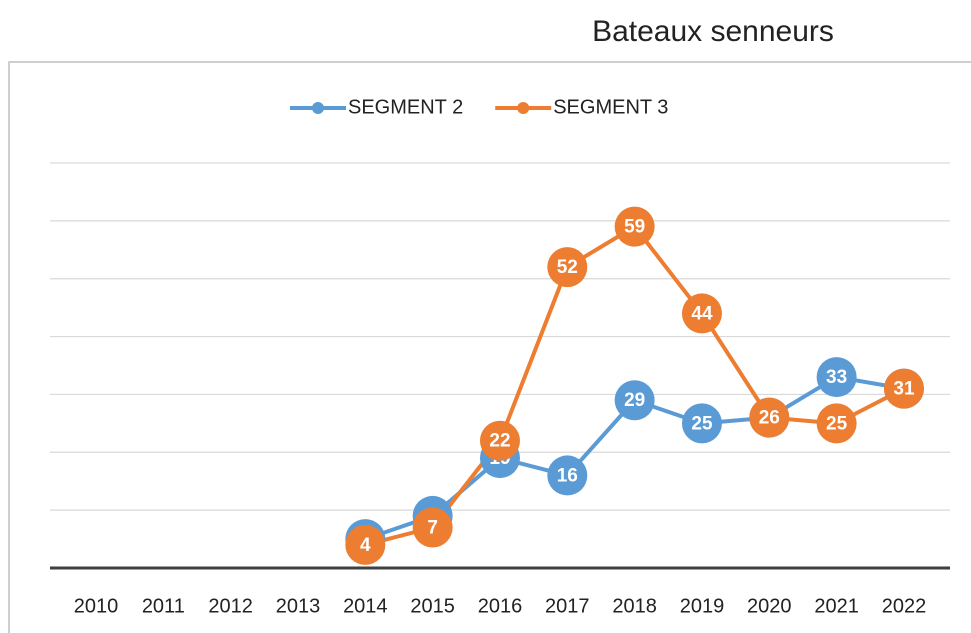 The height and width of the screenshot is (633, 971). I want to click on x-tick-label: 2015, so click(432, 606).